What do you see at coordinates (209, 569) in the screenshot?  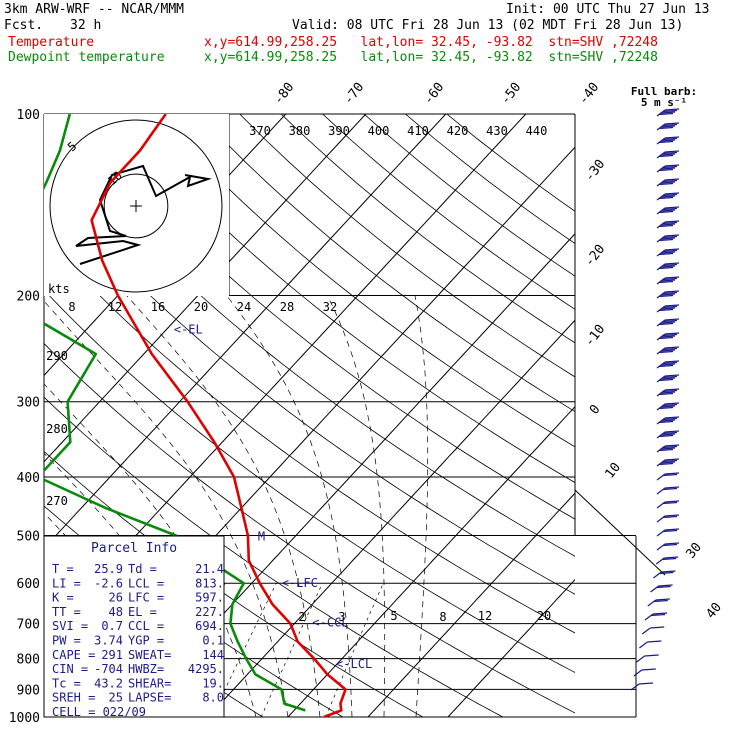 I see `parcel-info-cell: 21.4` at bounding box center [209, 569].